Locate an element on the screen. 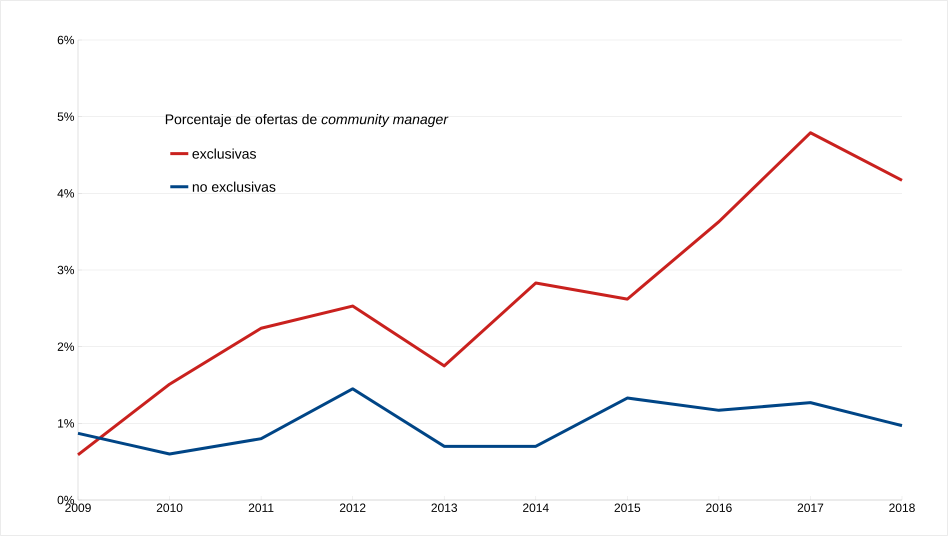  y-tick-label: 2% is located at coordinates (66, 346).